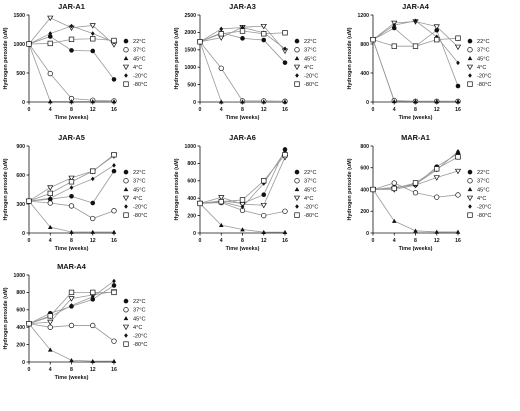  Describe the element at coordinates (190, 16) in the screenshot. I see `y-tick-label: 2500` at that location.